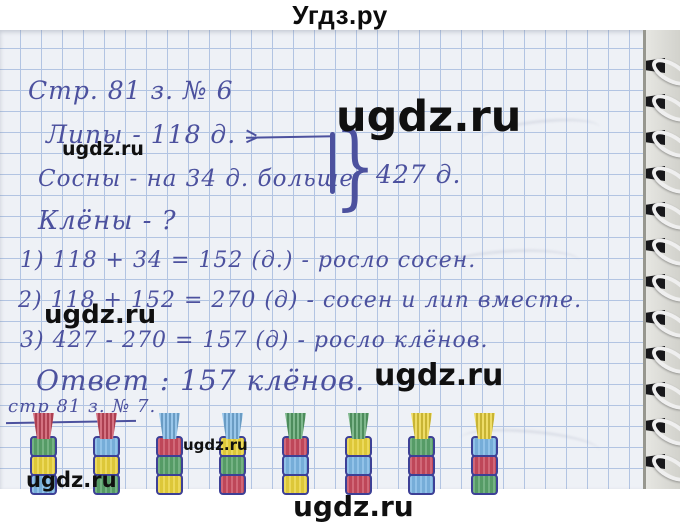  Describe the element at coordinates (201, 380) in the screenshot. I see `task6-answer: Ответ : 157 клёнов.` at that location.